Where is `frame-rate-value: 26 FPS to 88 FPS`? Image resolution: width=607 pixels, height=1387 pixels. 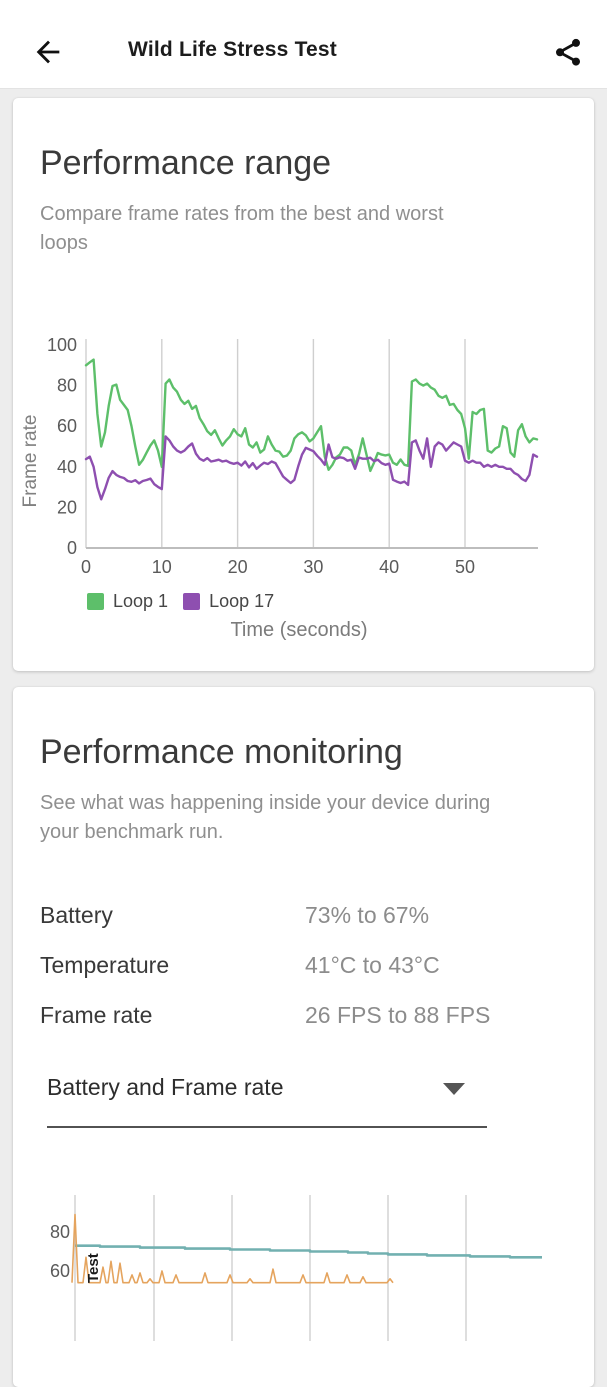
frame-rate-value: 26 FPS to 88 FPS is located at coordinates (398, 1014).